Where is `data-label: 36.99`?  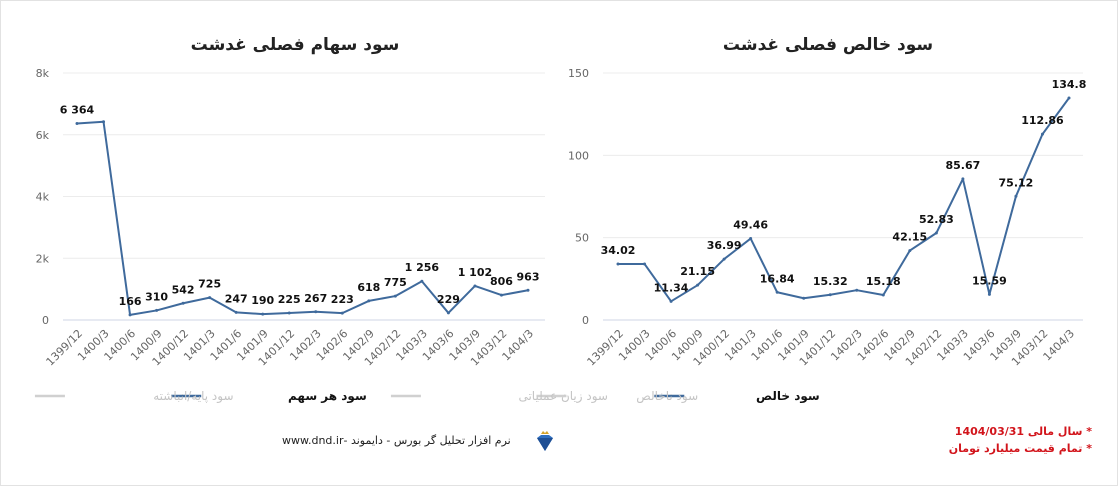
data-label: 36.99 is located at coordinates (724, 245).